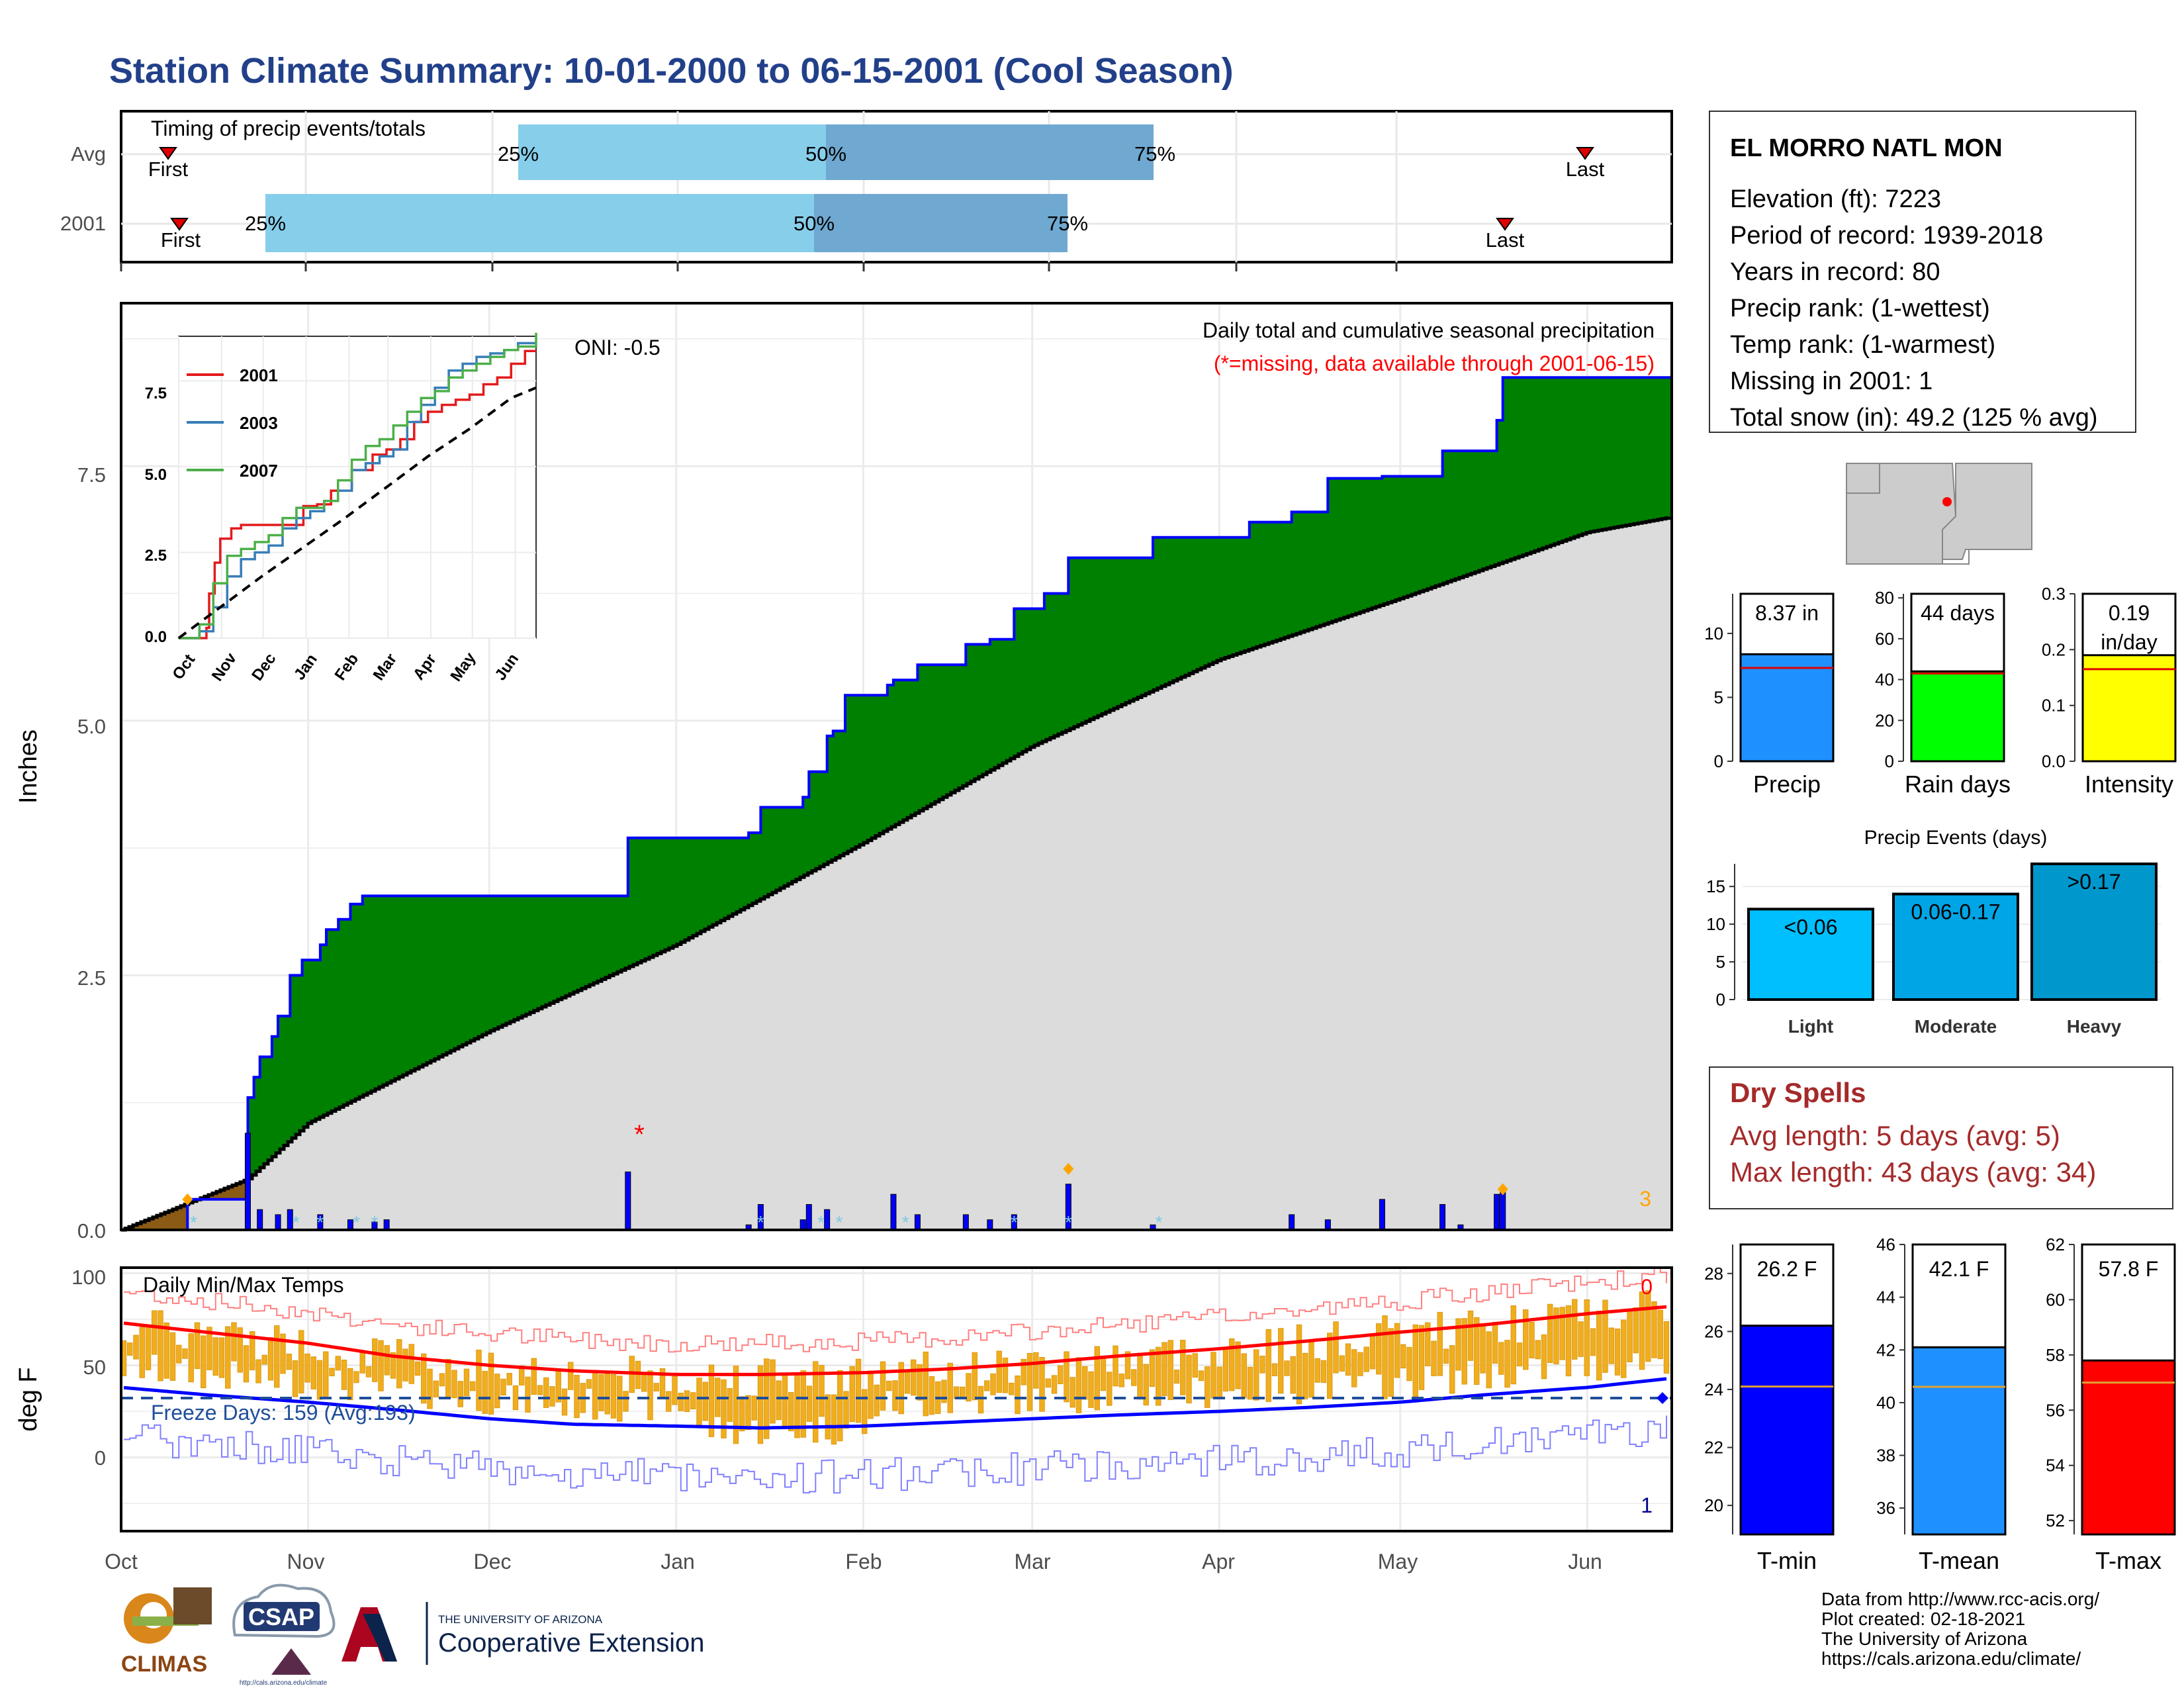  I want to click on temp-bar-tick-label: 54, so click(2055, 1466).